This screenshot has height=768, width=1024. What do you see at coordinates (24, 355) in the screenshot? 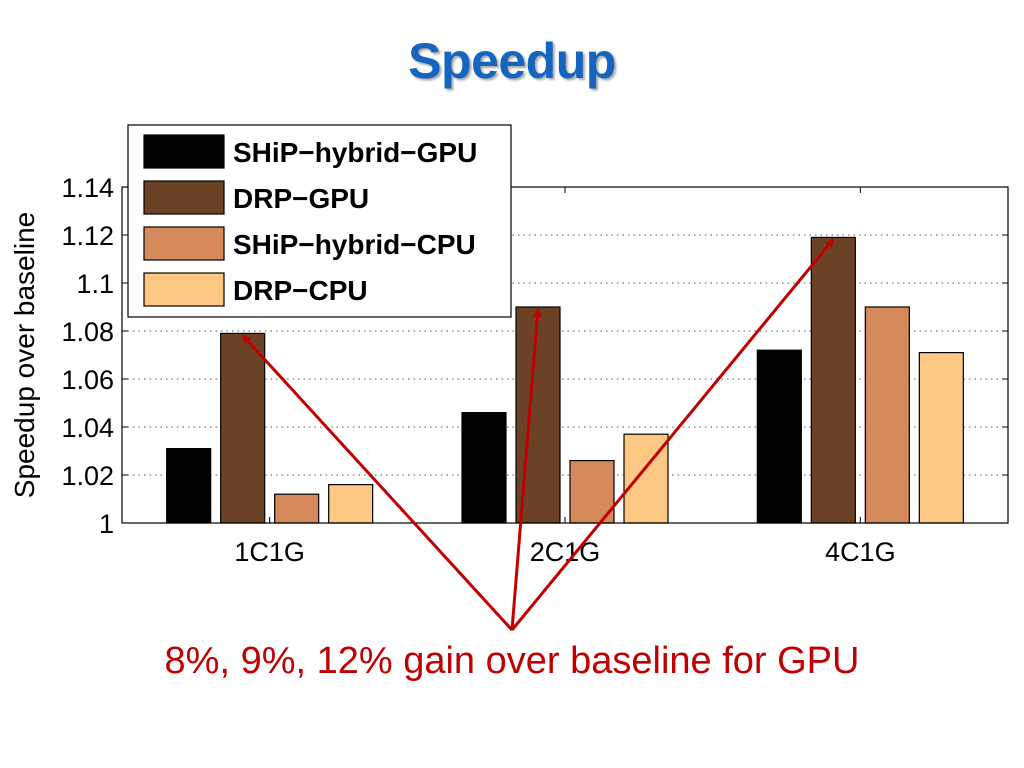
I see `y-axis-label: Speedup over baseline` at bounding box center [24, 355].